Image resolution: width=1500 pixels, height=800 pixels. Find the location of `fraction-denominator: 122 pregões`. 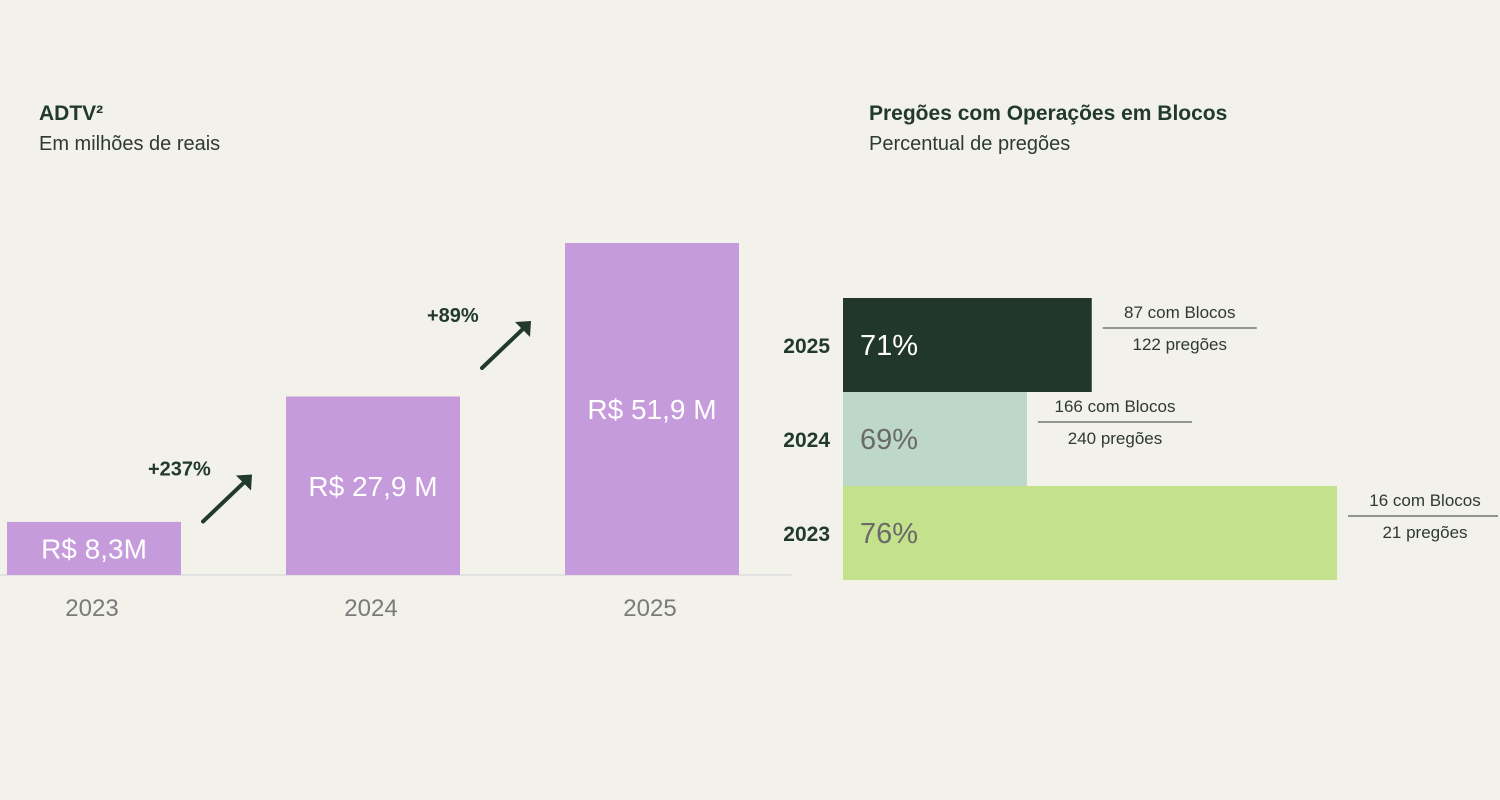

fraction-denominator: 122 pregões is located at coordinates (1179, 344).